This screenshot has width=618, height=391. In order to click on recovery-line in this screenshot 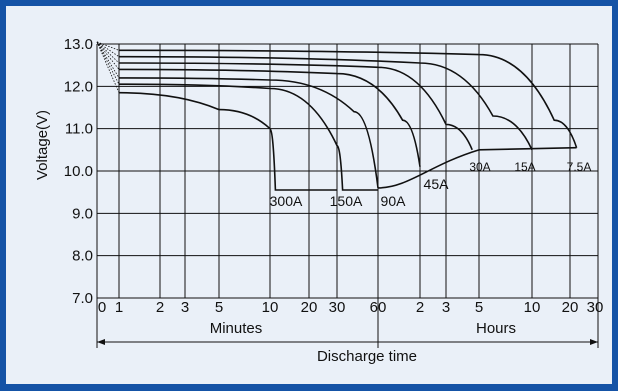, I will do `click(477, 167)`.